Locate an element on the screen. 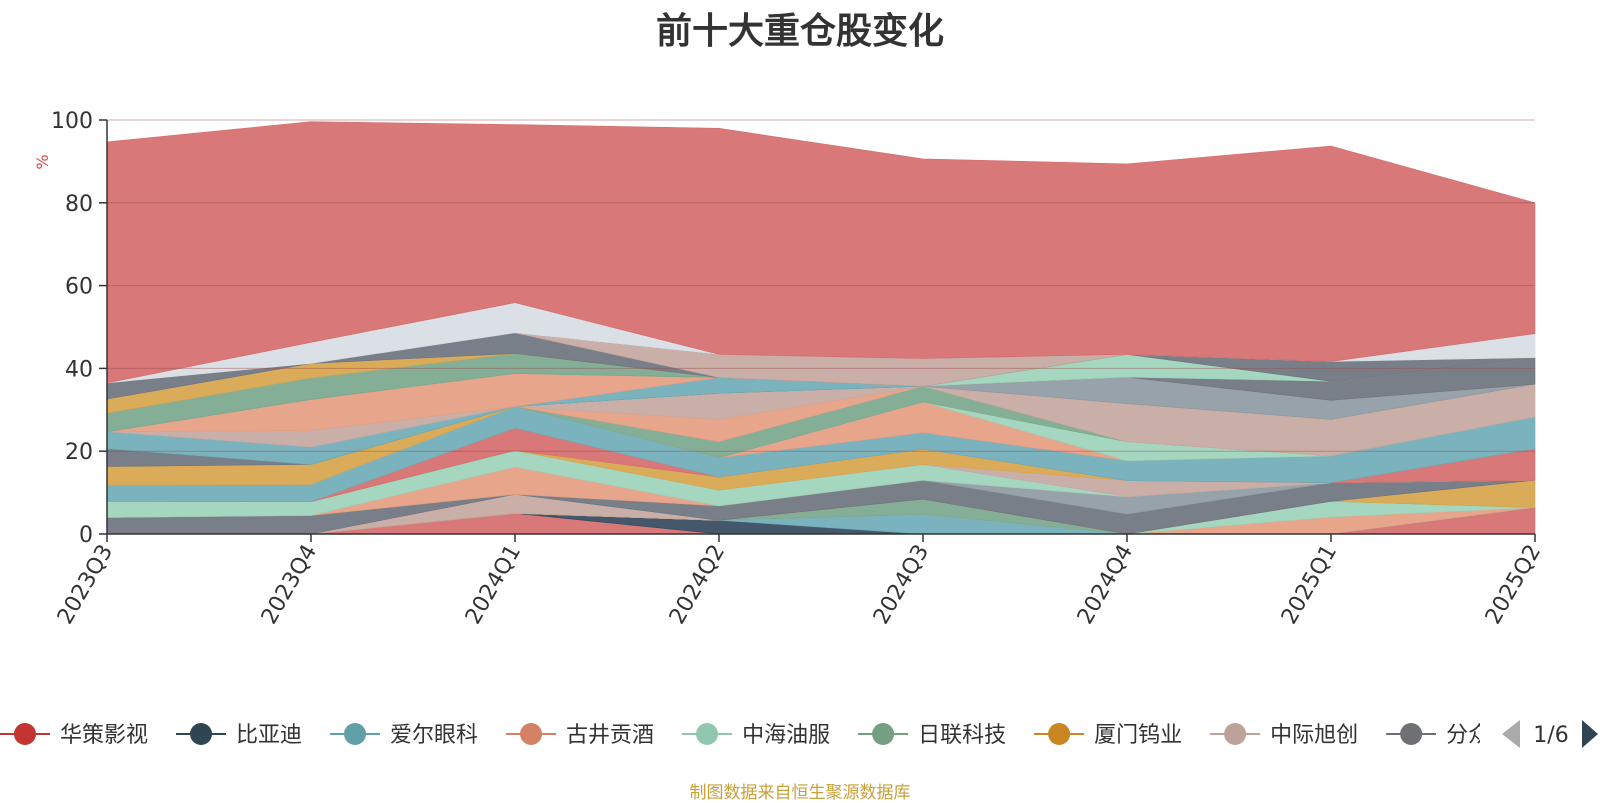  y-tick-label: 20 is located at coordinates (79, 452).